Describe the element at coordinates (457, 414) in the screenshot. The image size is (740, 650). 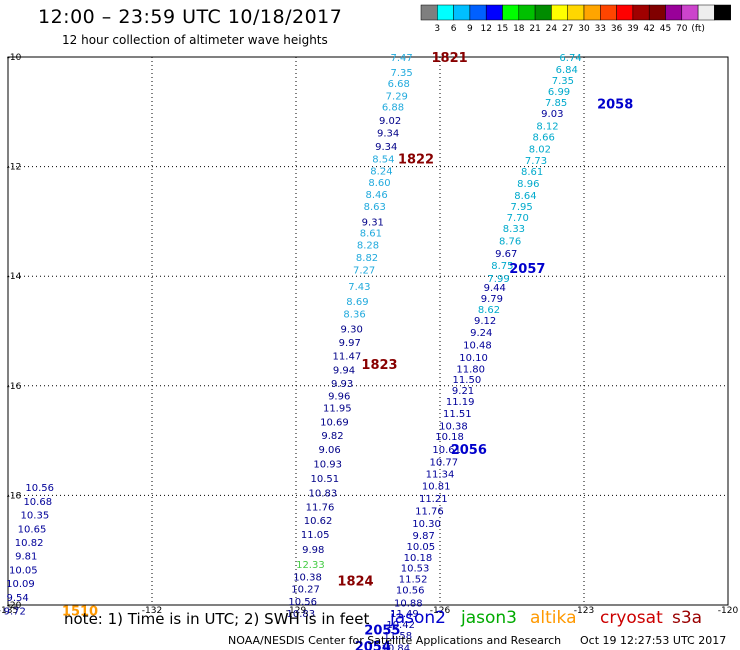
I see `wave-height-value: 11.51` at that location.